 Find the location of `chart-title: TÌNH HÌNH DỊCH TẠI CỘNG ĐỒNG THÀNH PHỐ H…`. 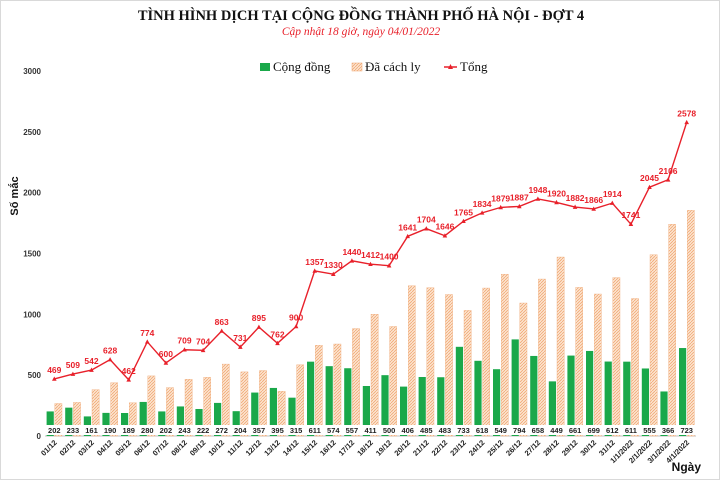

chart-title: TÌNH HÌNH DỊCH TẠI CỘNG ĐỒNG THÀNH PHỐ H… is located at coordinates (361, 16).